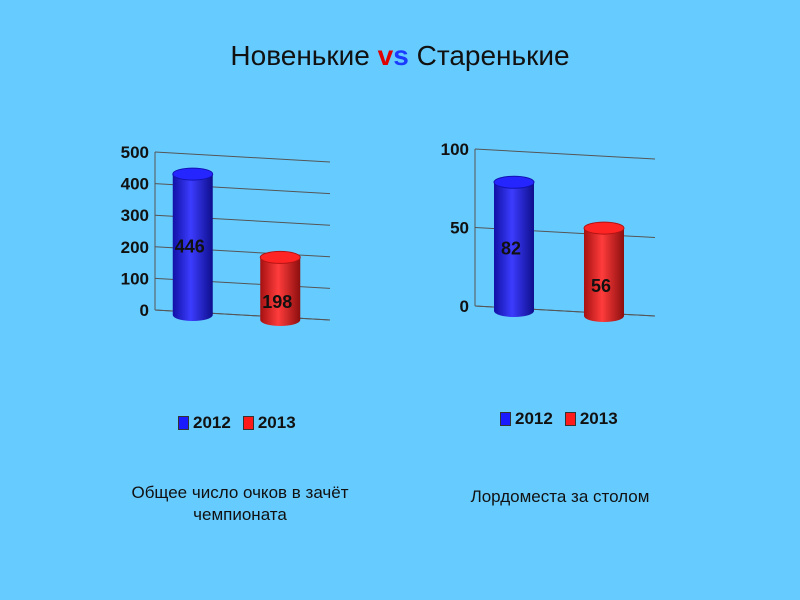 The width and height of the screenshot is (800, 600). Describe the element at coordinates (135, 152) in the screenshot. I see `y-tick-label: 500` at that location.